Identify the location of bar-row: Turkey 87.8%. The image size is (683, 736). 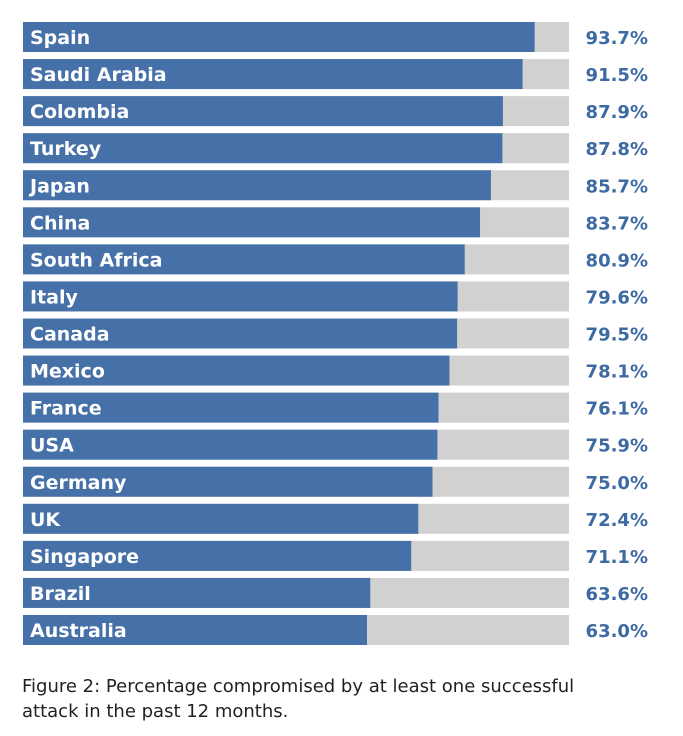
(335, 148).